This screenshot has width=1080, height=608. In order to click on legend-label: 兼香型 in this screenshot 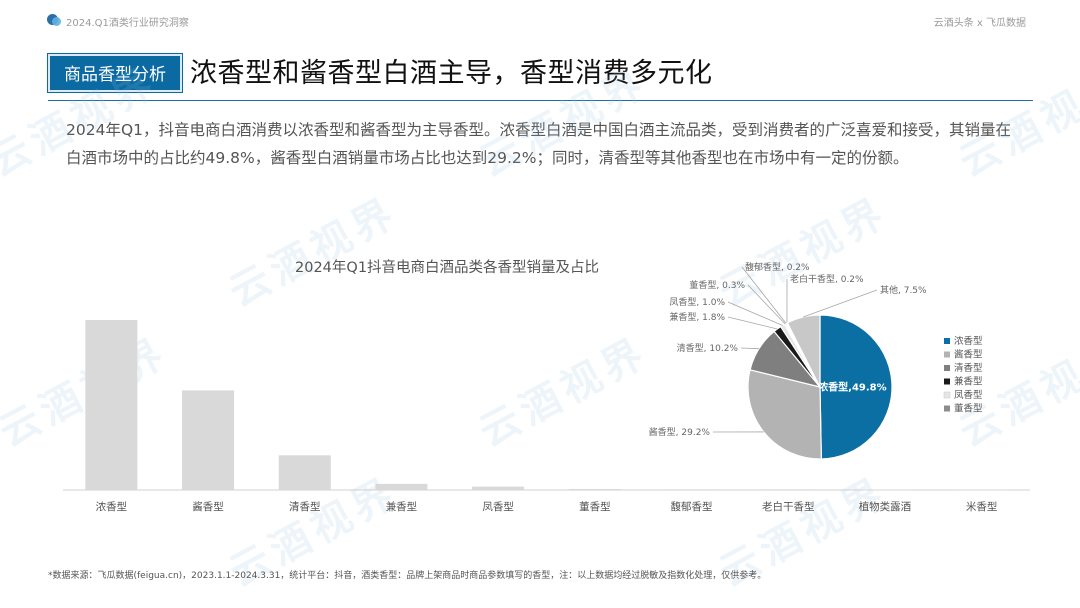, I will do `click(968, 382)`.